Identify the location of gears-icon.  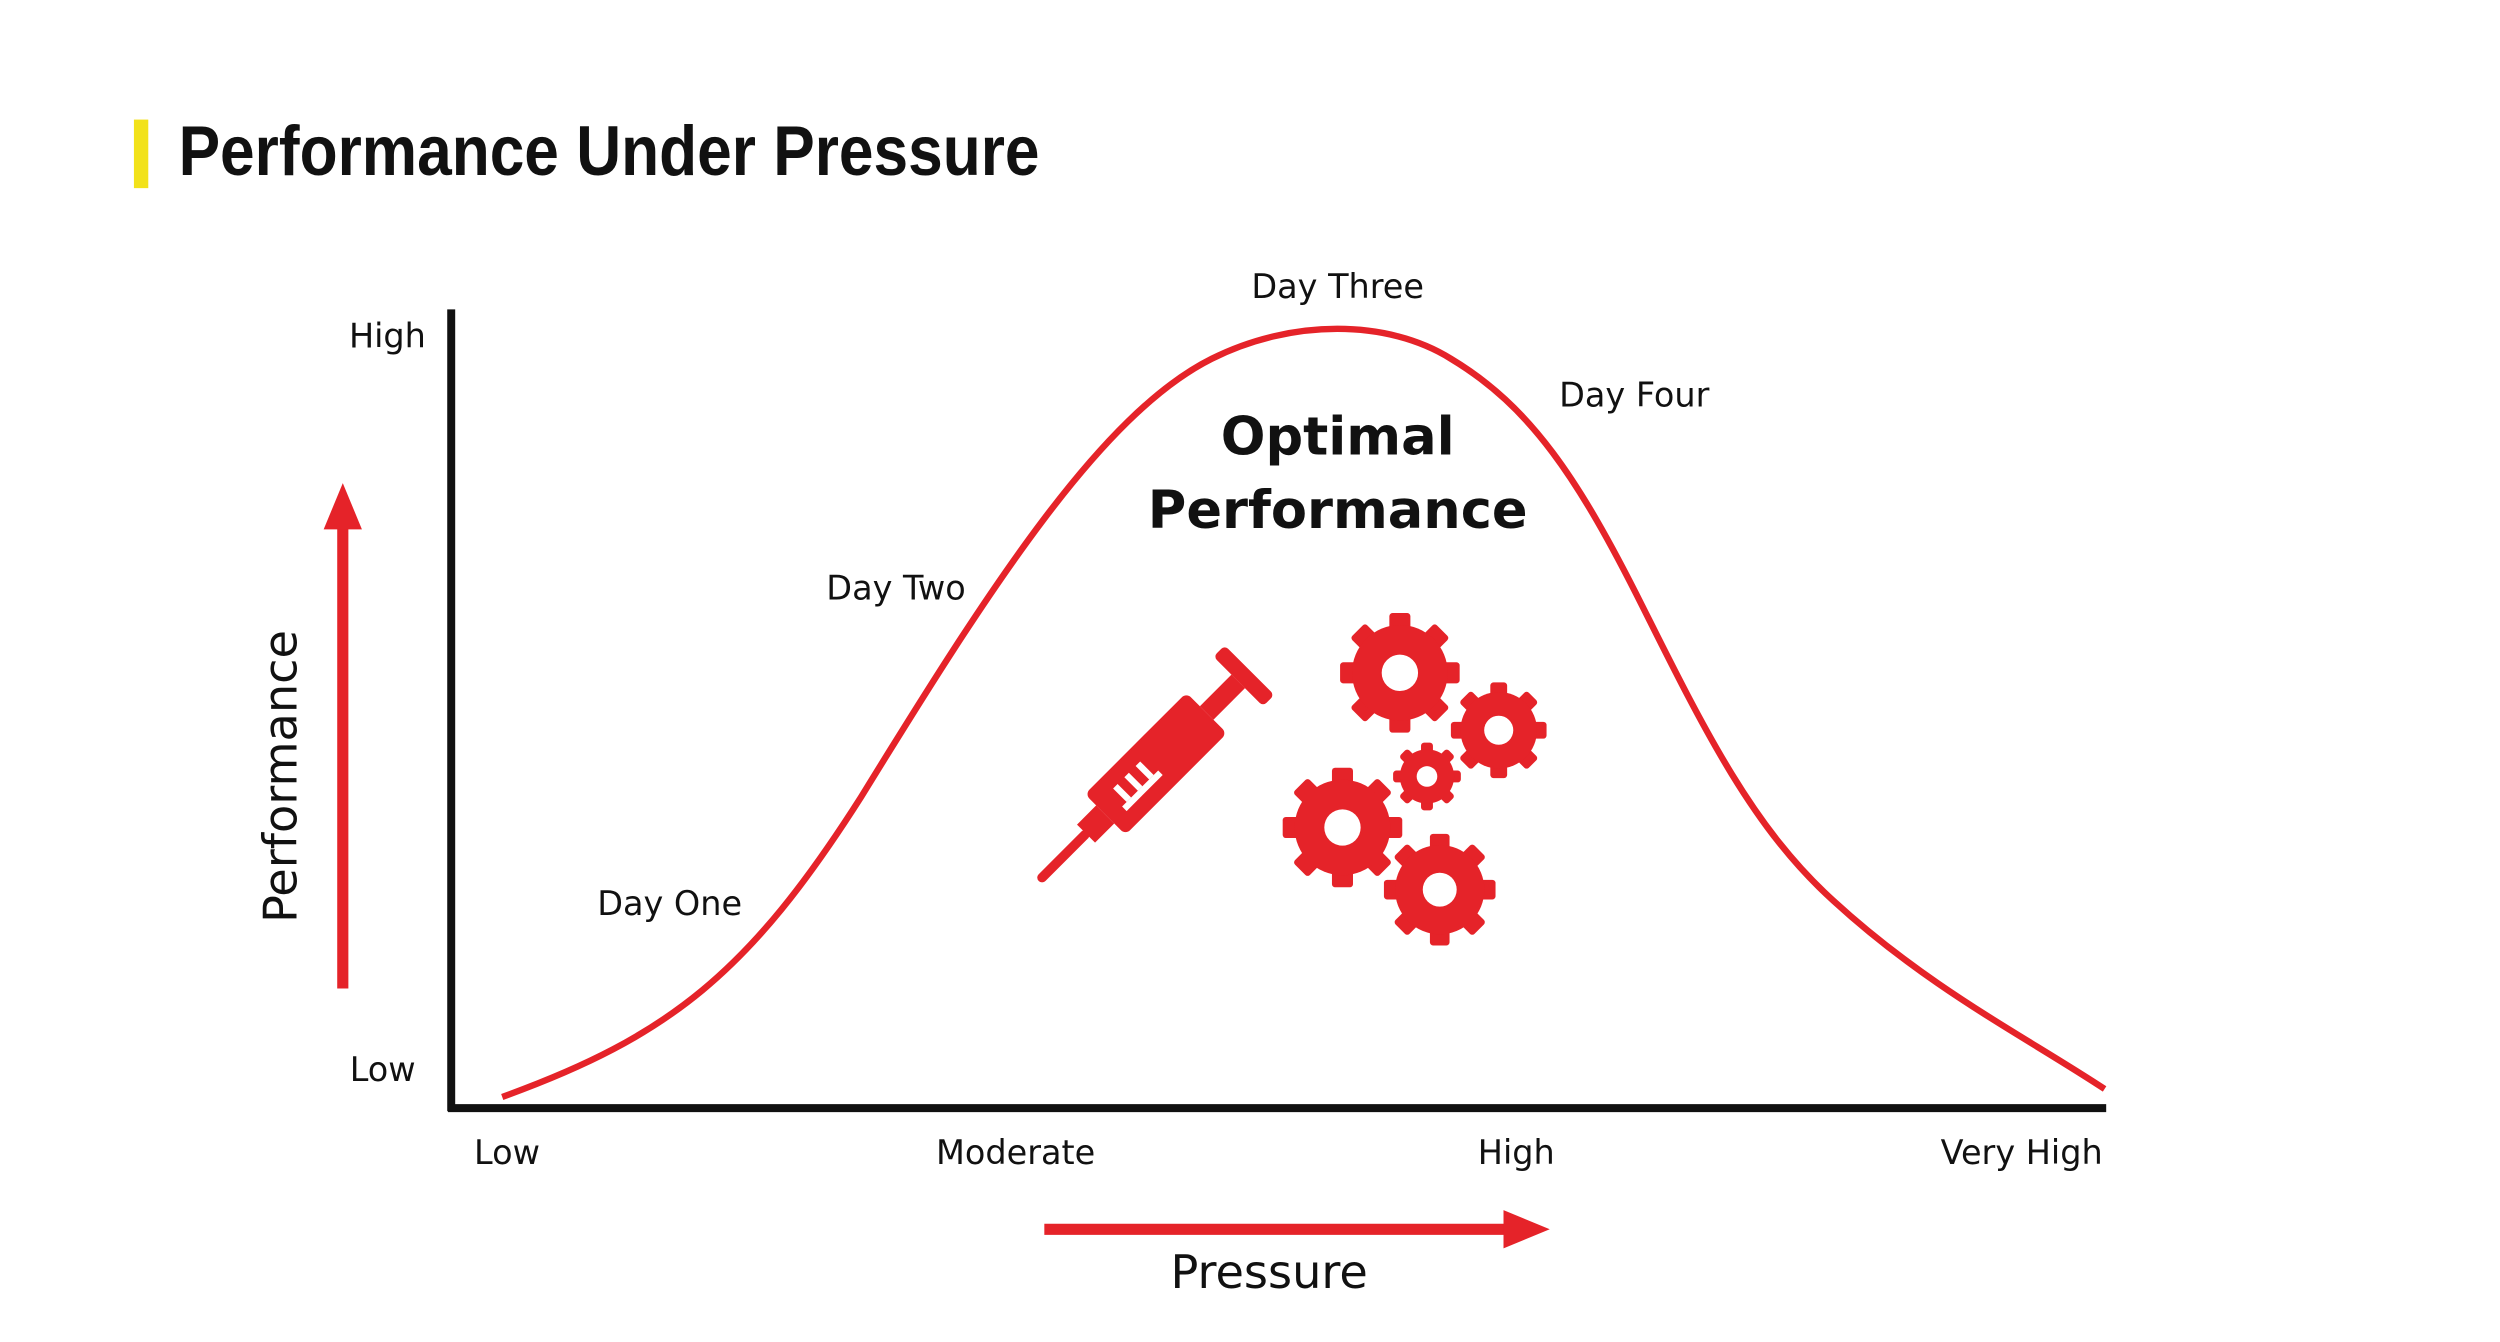
(1414, 779).